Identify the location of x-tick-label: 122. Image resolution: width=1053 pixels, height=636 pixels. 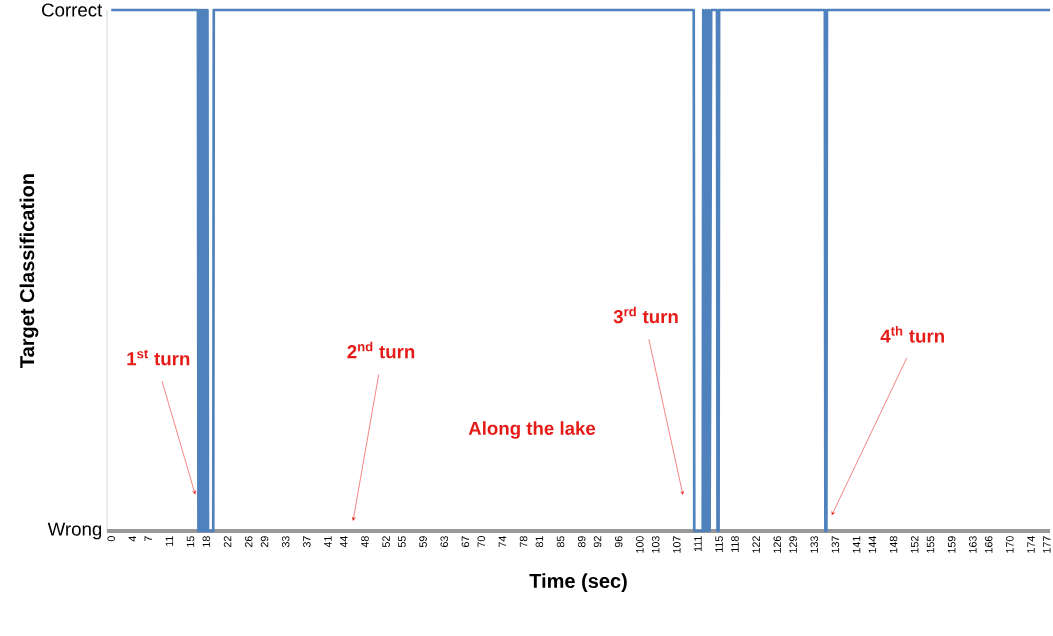
(756, 544).